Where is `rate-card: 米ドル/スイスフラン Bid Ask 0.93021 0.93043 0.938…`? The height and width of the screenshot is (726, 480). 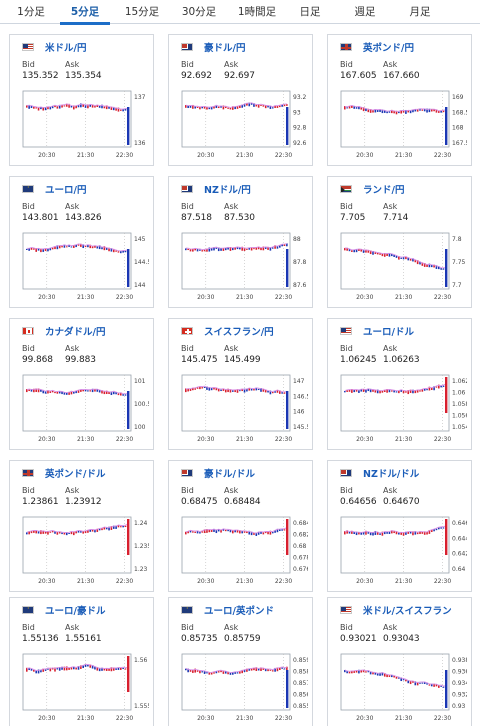
rate-card: 米ドル/スイスフラン Bid Ask 0.93021 0.93043 0.938… is located at coordinates (399, 661).